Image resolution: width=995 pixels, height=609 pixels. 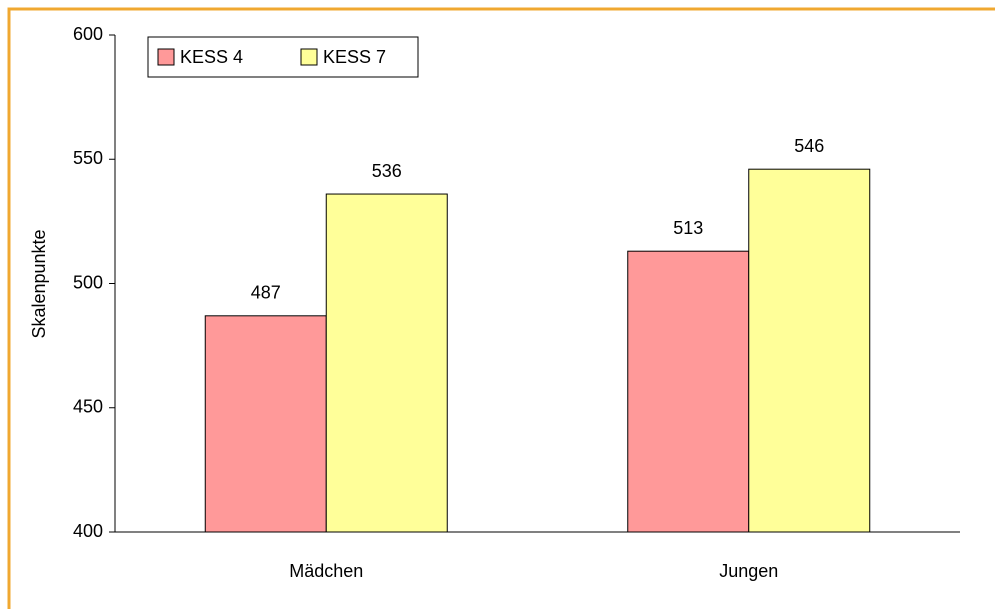 I want to click on y-tick-label: 550, so click(x=88, y=158).